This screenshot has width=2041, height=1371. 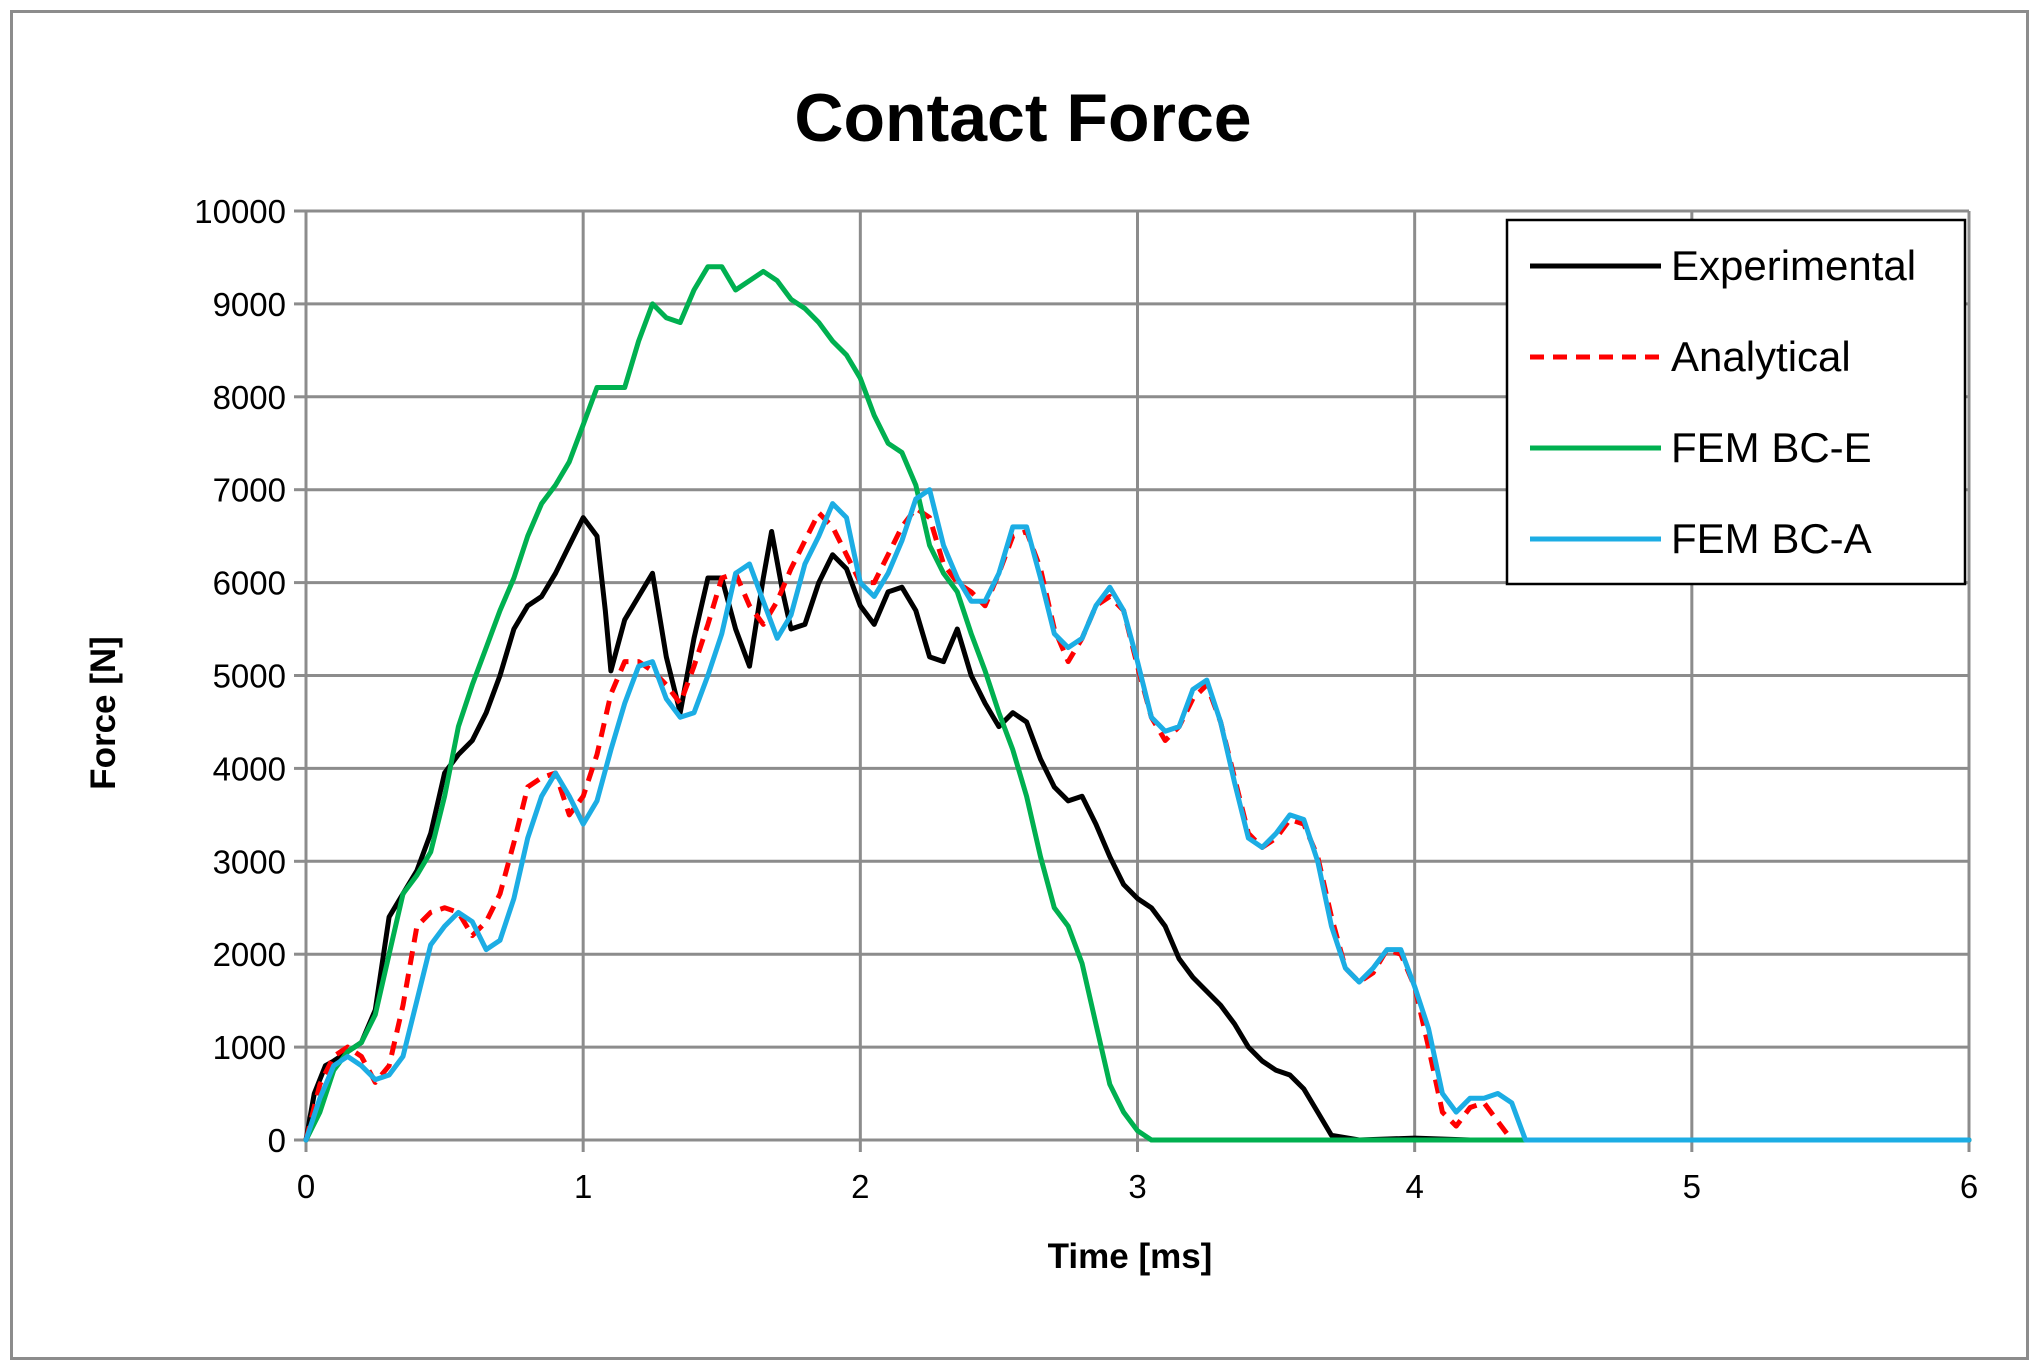 What do you see at coordinates (860, 1186) in the screenshot?
I see `x-tick-label: 2` at bounding box center [860, 1186].